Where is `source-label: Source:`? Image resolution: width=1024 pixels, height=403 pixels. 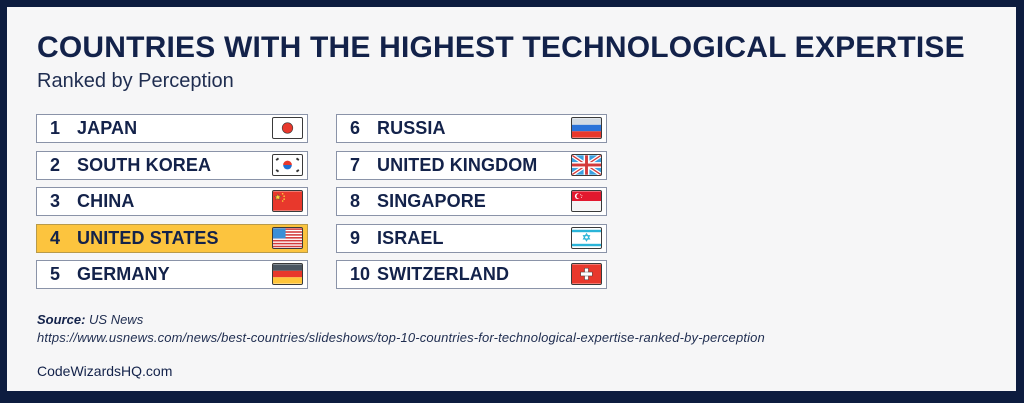 source-label: Source: is located at coordinates (61, 319).